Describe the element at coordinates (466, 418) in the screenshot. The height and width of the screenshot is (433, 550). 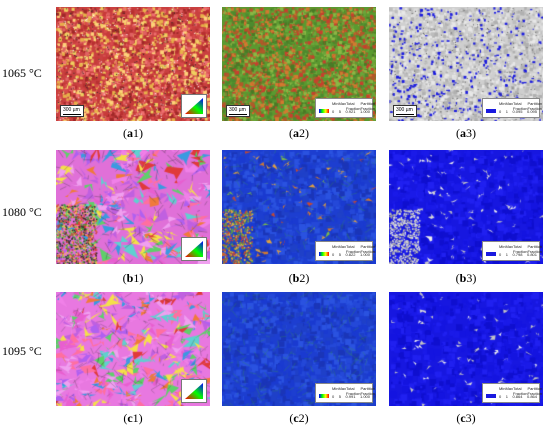
I see `caption-c3: (c3)` at that location.